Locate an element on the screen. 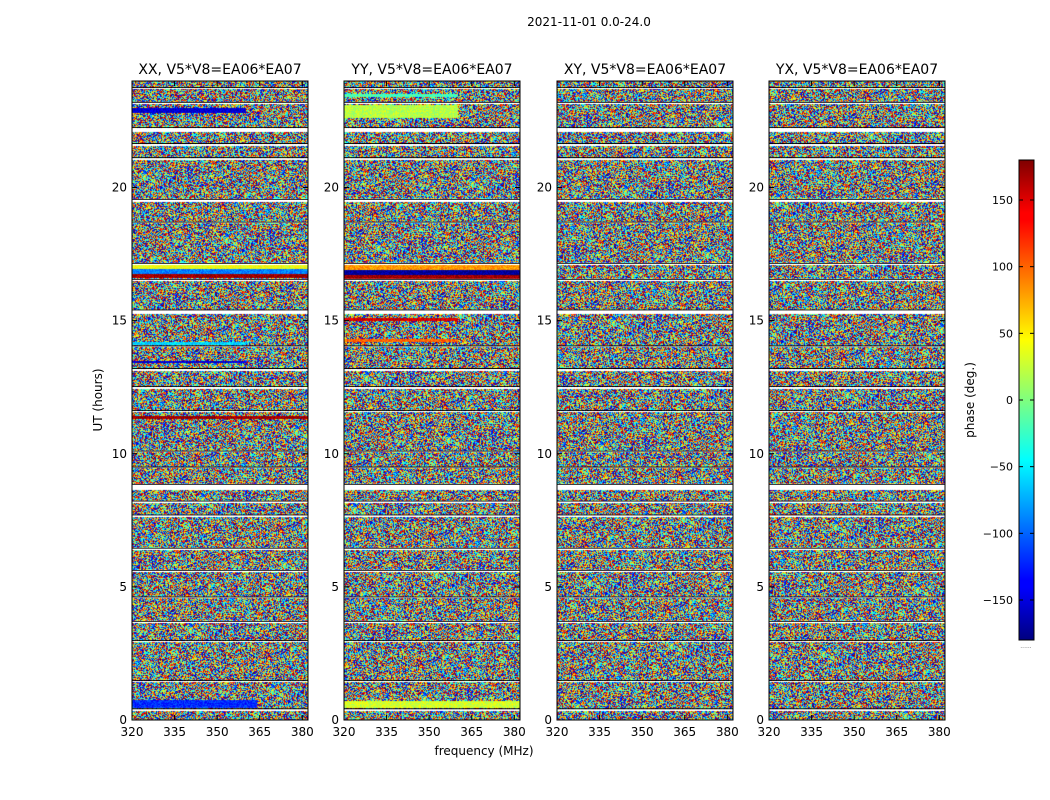  colorbar-tick-label: −100 is located at coordinates (998, 533).